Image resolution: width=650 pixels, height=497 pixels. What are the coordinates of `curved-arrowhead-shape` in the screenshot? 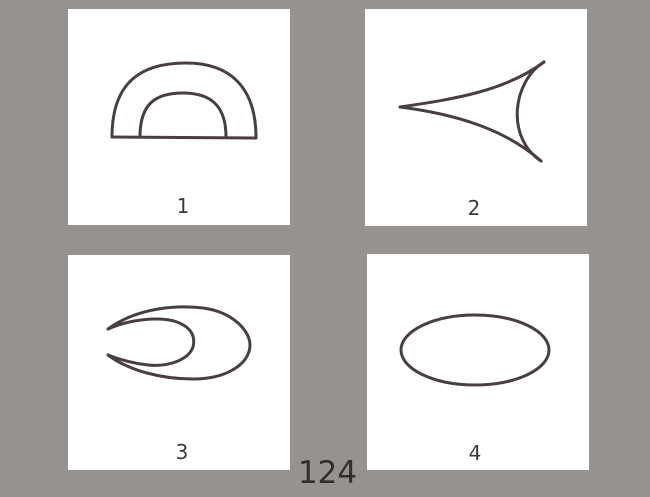 It's located at (476, 117).